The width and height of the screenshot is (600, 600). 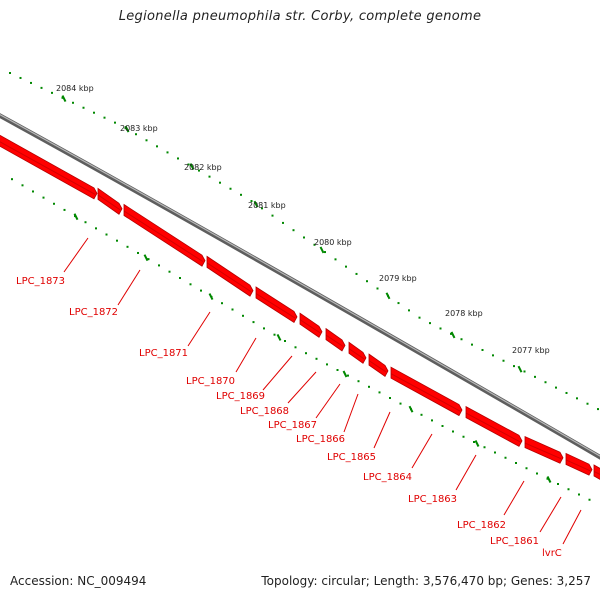 What do you see at coordinates (240, 396) in the screenshot?
I see `gene-label: LPC_1869` at bounding box center [240, 396].